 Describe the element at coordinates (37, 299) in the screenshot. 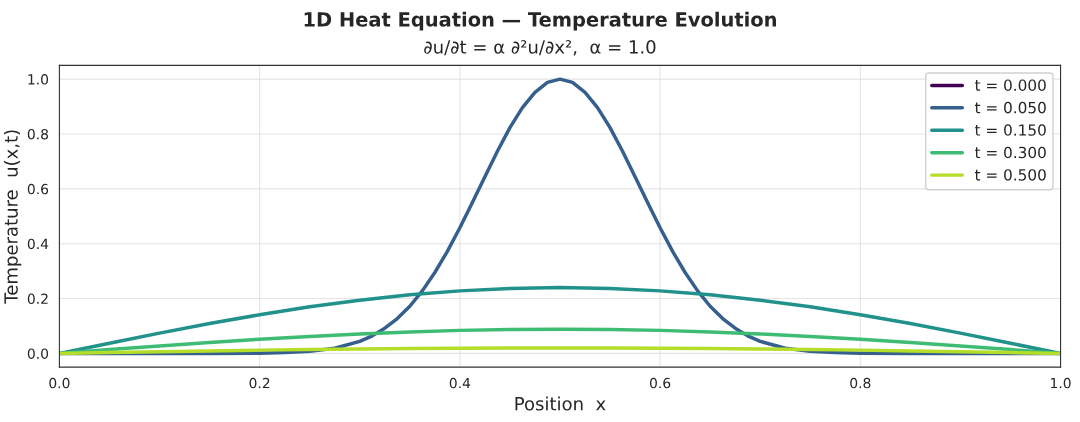

I see `y-tick-label: 0.2` at that location.